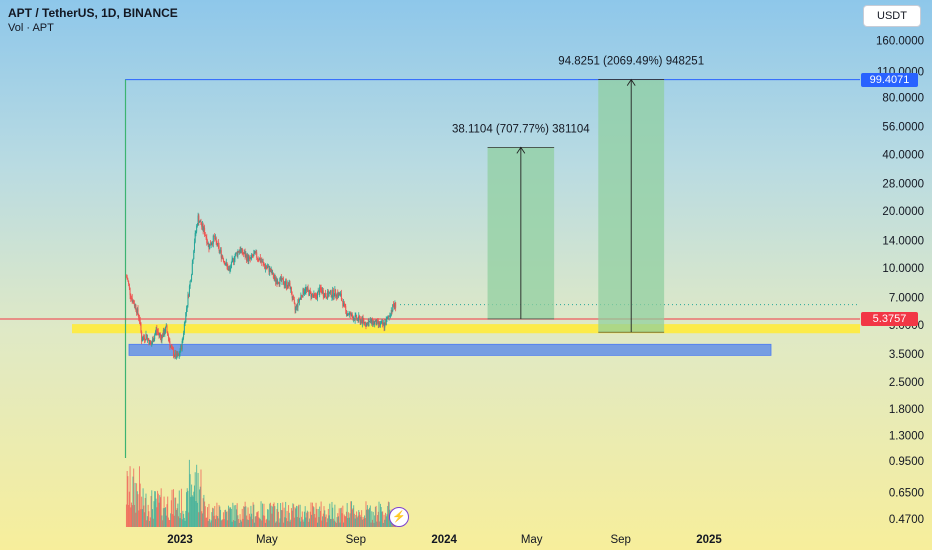 This screenshot has height=550, width=932. I want to click on currency-button: USDT, so click(892, 16).